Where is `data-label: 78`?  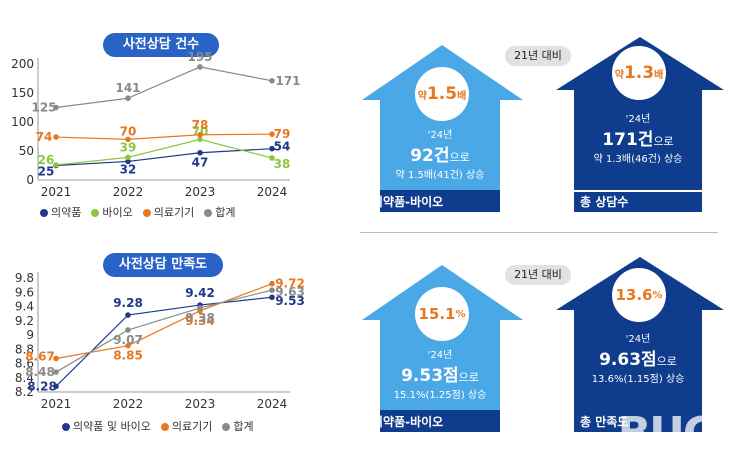 data-label: 78 is located at coordinates (200, 125).